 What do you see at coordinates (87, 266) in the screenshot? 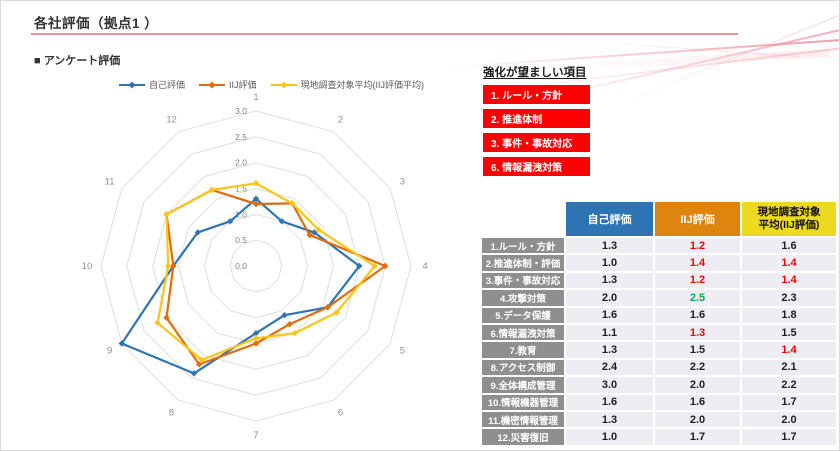
I see `radar-axis-label: 10` at bounding box center [87, 266].